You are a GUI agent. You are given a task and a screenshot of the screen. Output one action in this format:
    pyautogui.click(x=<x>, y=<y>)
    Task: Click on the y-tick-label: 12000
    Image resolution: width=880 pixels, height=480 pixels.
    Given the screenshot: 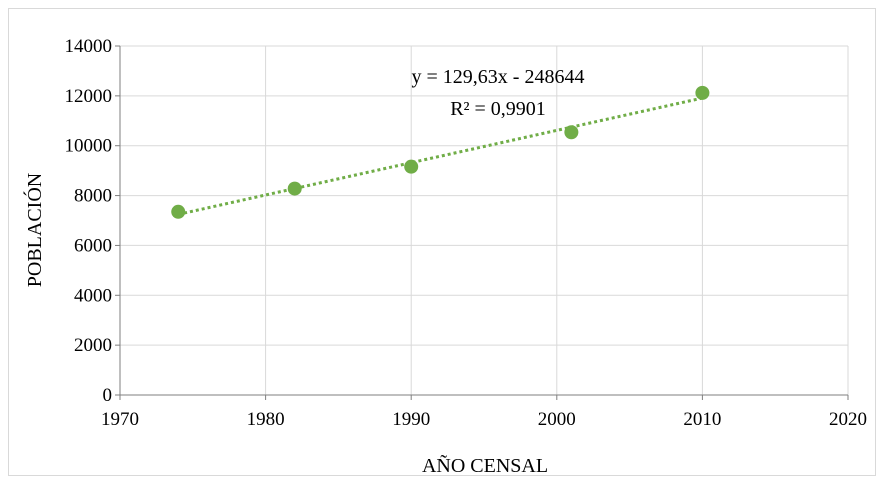 What is the action you would take?
    pyautogui.click(x=89, y=96)
    